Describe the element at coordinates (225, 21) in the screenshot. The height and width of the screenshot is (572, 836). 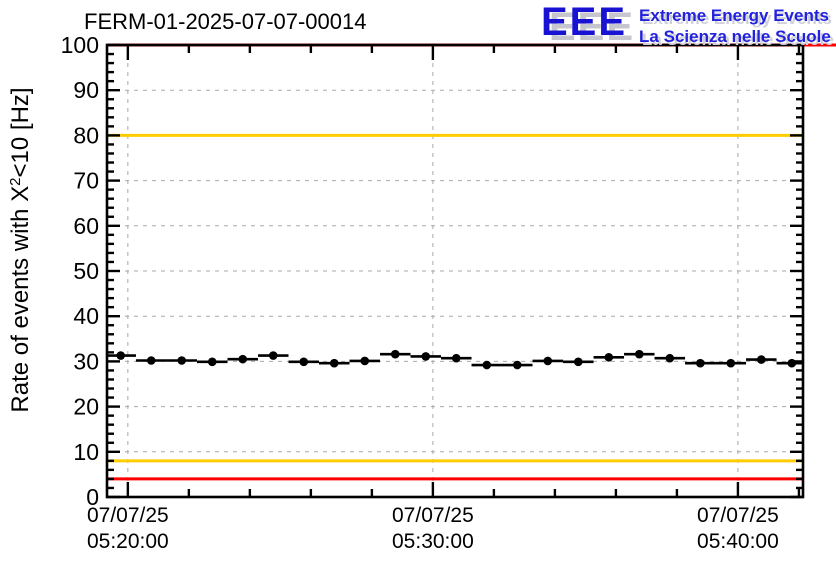
I see `plot-title: FERM-01-2025-07-07-00014` at that location.